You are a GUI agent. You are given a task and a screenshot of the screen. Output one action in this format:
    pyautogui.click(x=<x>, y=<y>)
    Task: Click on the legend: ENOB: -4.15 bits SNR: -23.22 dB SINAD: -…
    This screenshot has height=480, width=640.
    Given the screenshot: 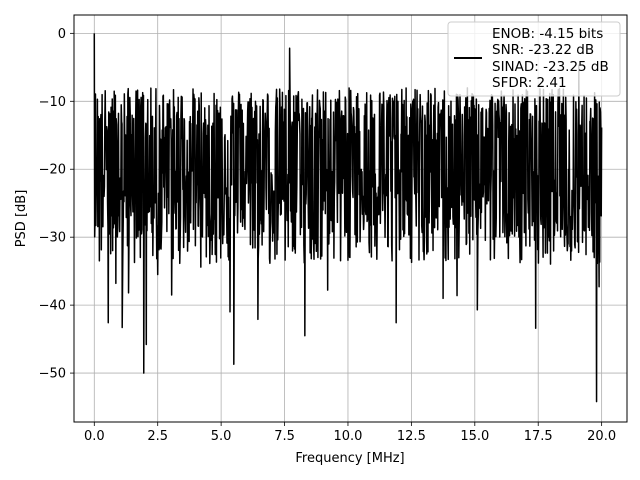 What is the action you would take?
    pyautogui.click(x=534, y=59)
    